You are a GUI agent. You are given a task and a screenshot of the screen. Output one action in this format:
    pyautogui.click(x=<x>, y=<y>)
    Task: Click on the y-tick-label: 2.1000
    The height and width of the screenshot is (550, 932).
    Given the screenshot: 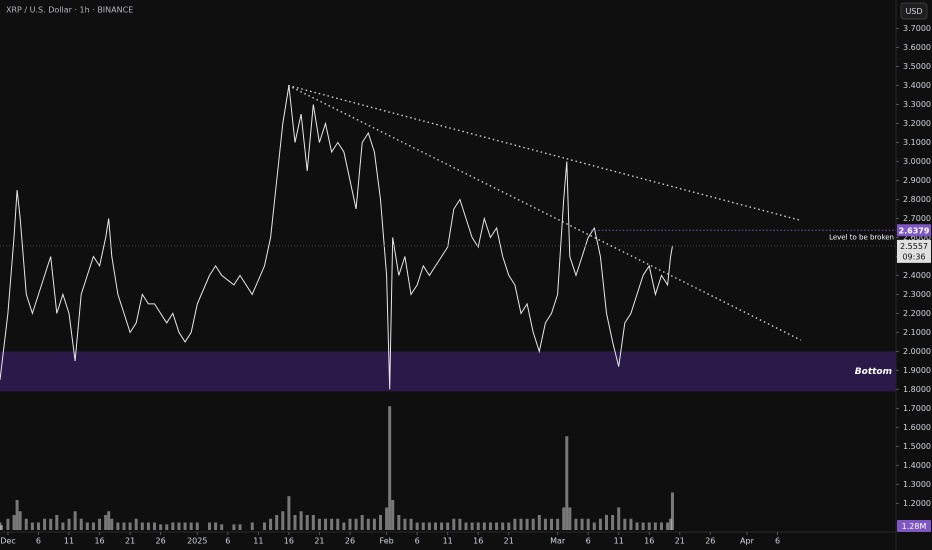 What is the action you would take?
    pyautogui.click(x=917, y=332)
    